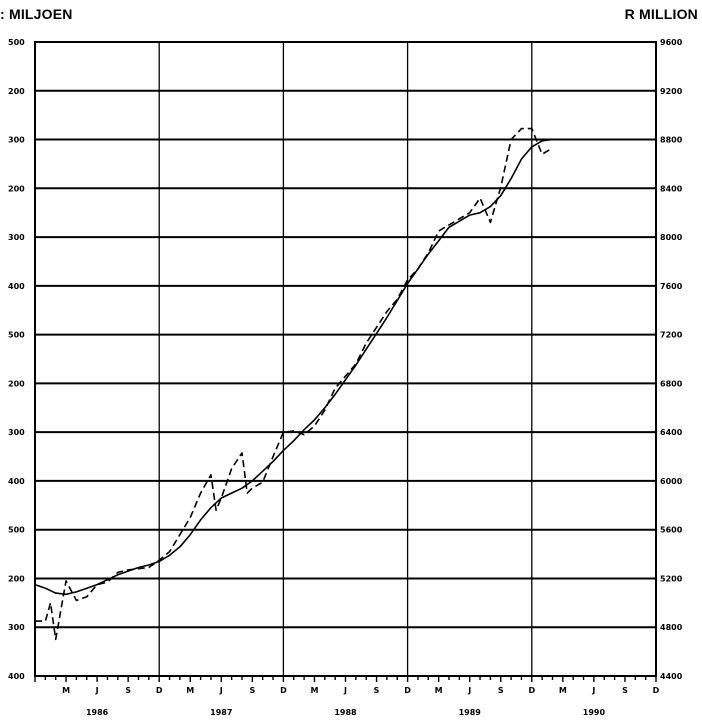  Describe the element at coordinates (345, 712) in the screenshot. I see `year-label: 1988` at that location.